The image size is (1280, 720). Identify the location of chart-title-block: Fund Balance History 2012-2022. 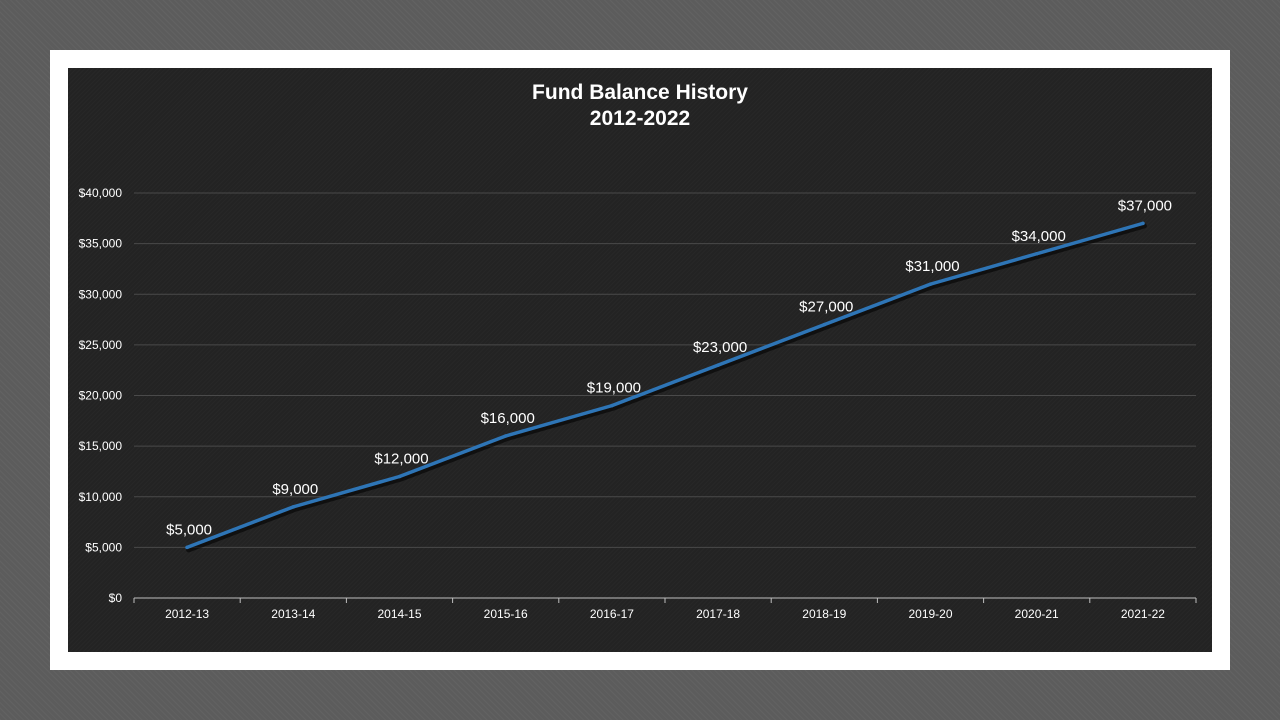
(640, 106).